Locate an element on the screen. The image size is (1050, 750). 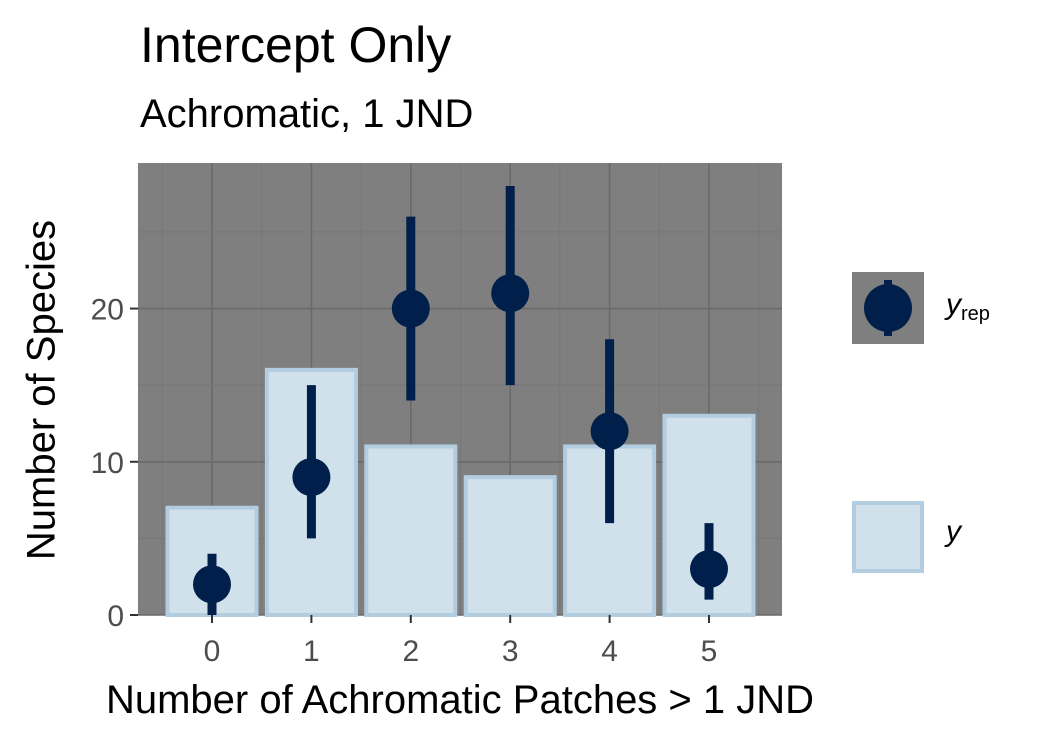
x-tick-label: 2 is located at coordinates (410, 651).